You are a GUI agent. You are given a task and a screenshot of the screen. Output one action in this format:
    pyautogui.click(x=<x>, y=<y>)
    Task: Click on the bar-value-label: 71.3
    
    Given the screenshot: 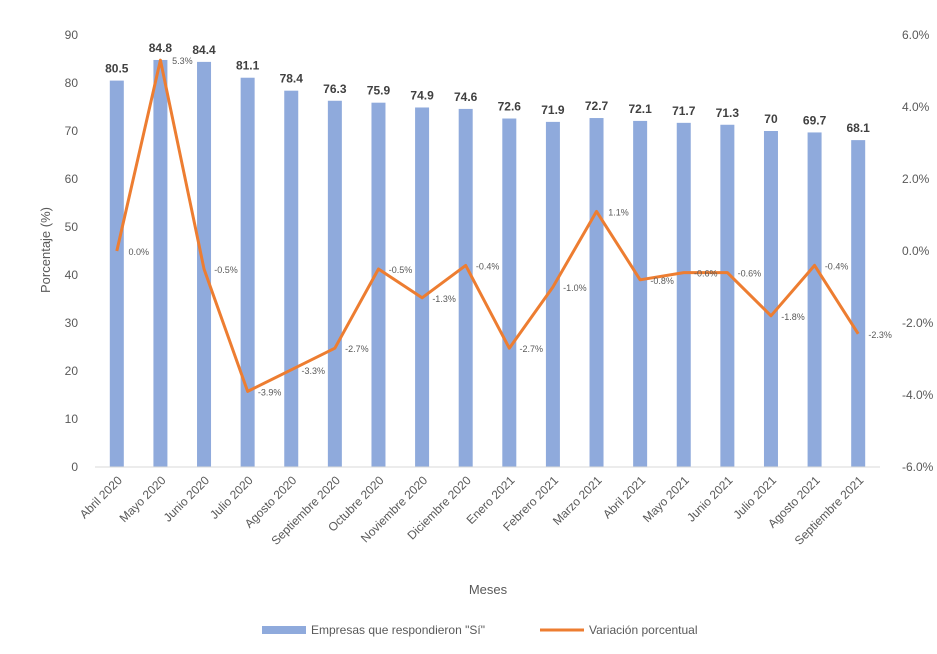 What is the action you would take?
    pyautogui.click(x=728, y=113)
    